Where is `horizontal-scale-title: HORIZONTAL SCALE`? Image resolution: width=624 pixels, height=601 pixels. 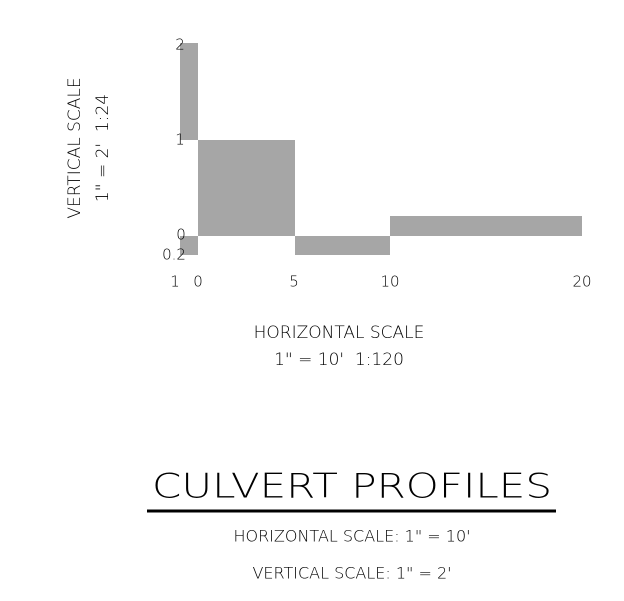 horizontal-scale-title: HORIZONTAL SCALE is located at coordinates (339, 333).